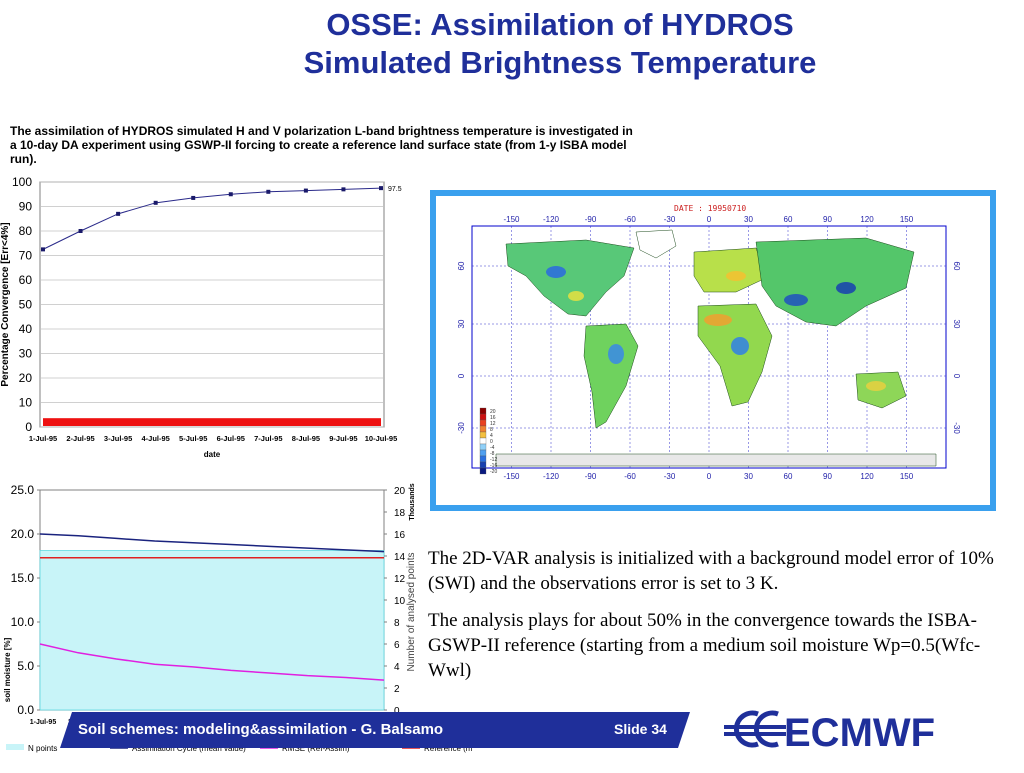 This screenshot has height=773, width=1024. What do you see at coordinates (397, 623) in the screenshot?
I see `y2-tick-label: 8` at bounding box center [397, 623].